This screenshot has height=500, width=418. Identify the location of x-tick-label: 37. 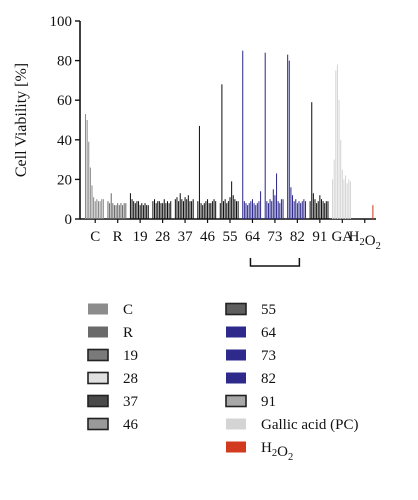
(186, 237).